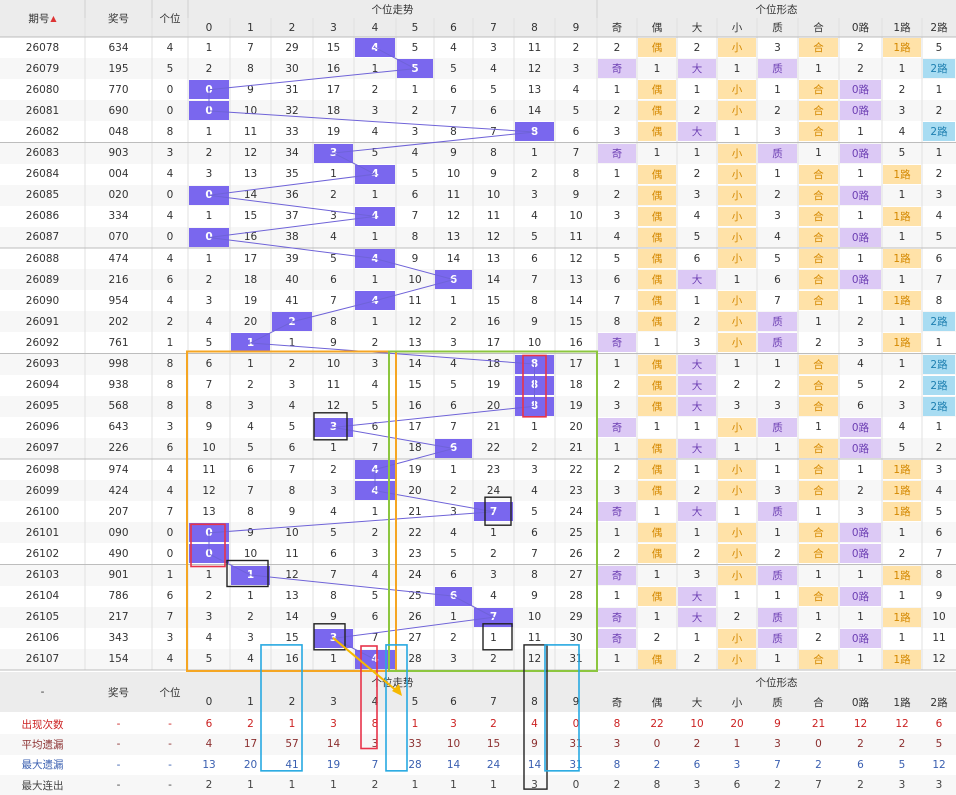 Image resolution: width=956 pixels, height=795 pixels. What do you see at coordinates (902, 343) in the screenshot?
I see `form-hit: 1路` at bounding box center [902, 343].